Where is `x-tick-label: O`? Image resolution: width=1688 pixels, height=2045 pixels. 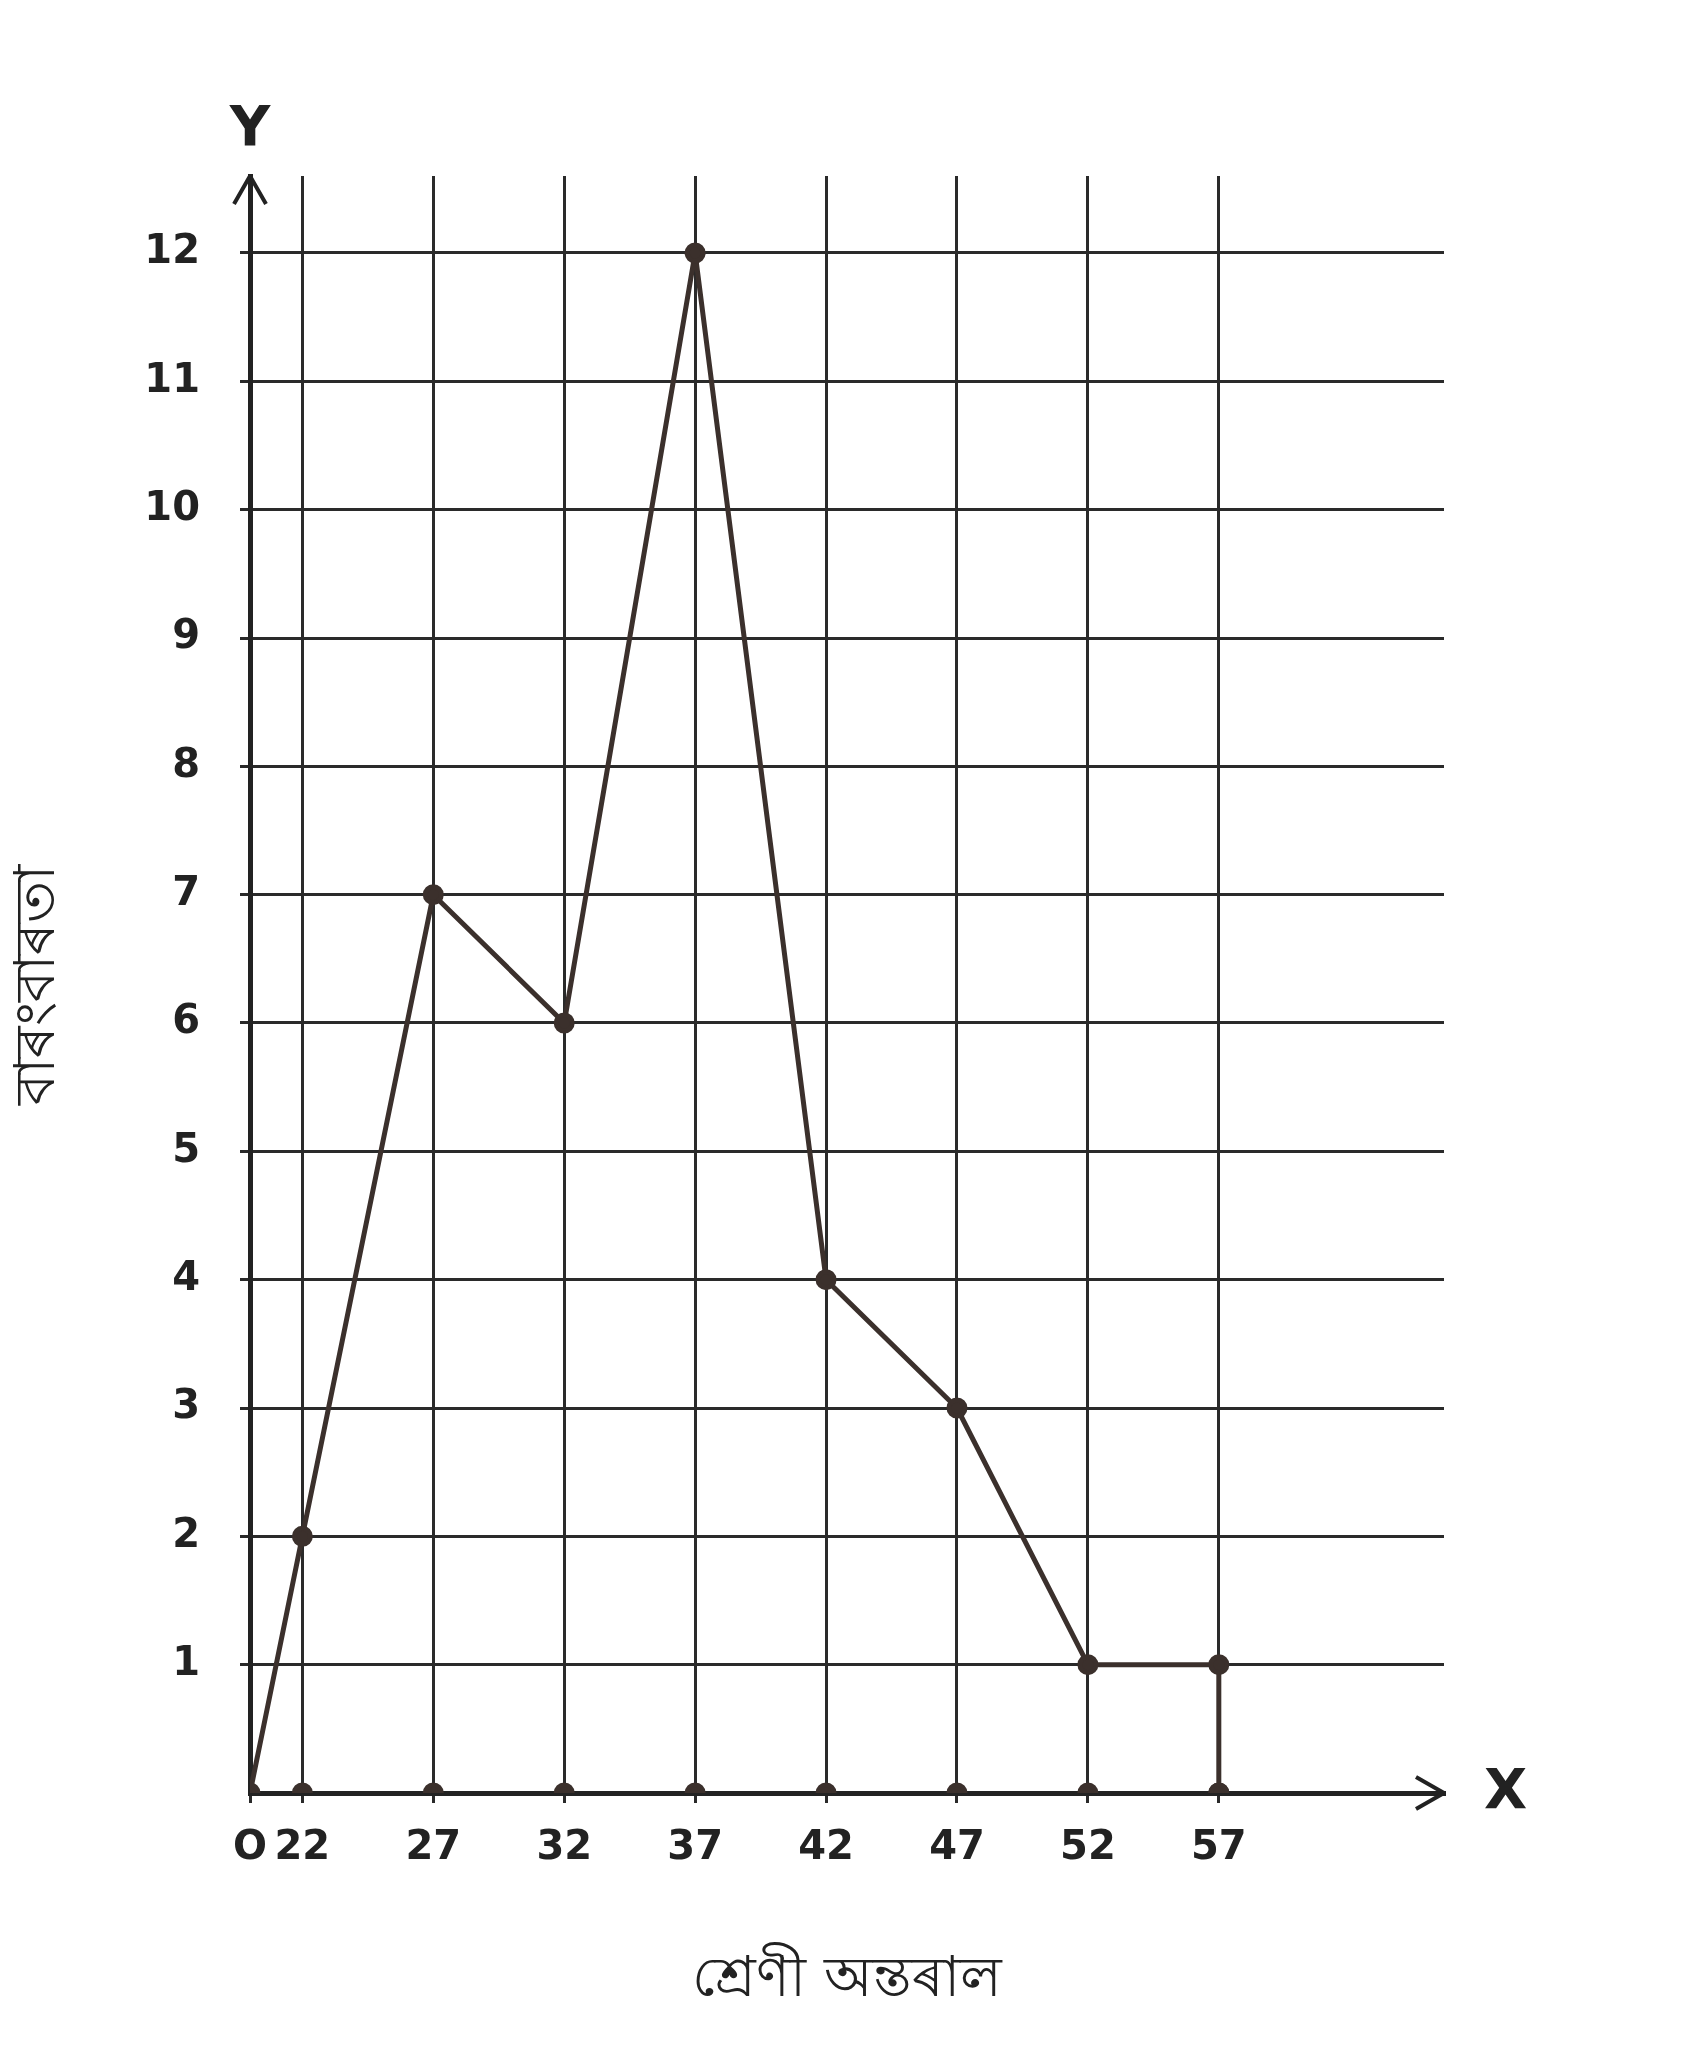
x-tick-label: O is located at coordinates (250, 1845).